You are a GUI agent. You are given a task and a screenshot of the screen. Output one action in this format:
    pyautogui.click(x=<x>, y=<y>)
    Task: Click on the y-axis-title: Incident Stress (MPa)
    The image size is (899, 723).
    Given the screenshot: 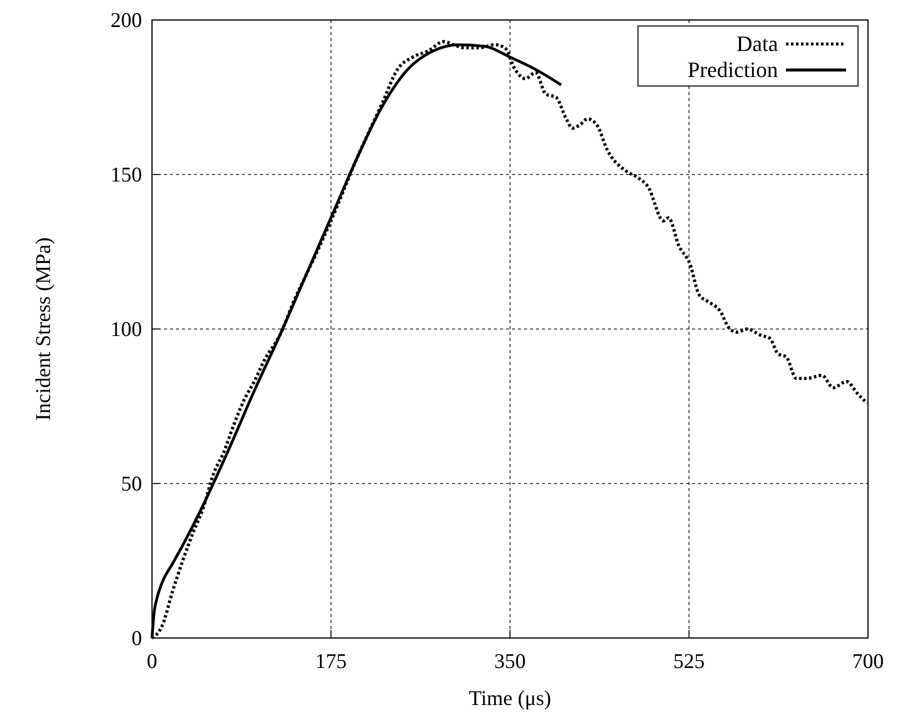 What is the action you would take?
    pyautogui.click(x=43, y=329)
    